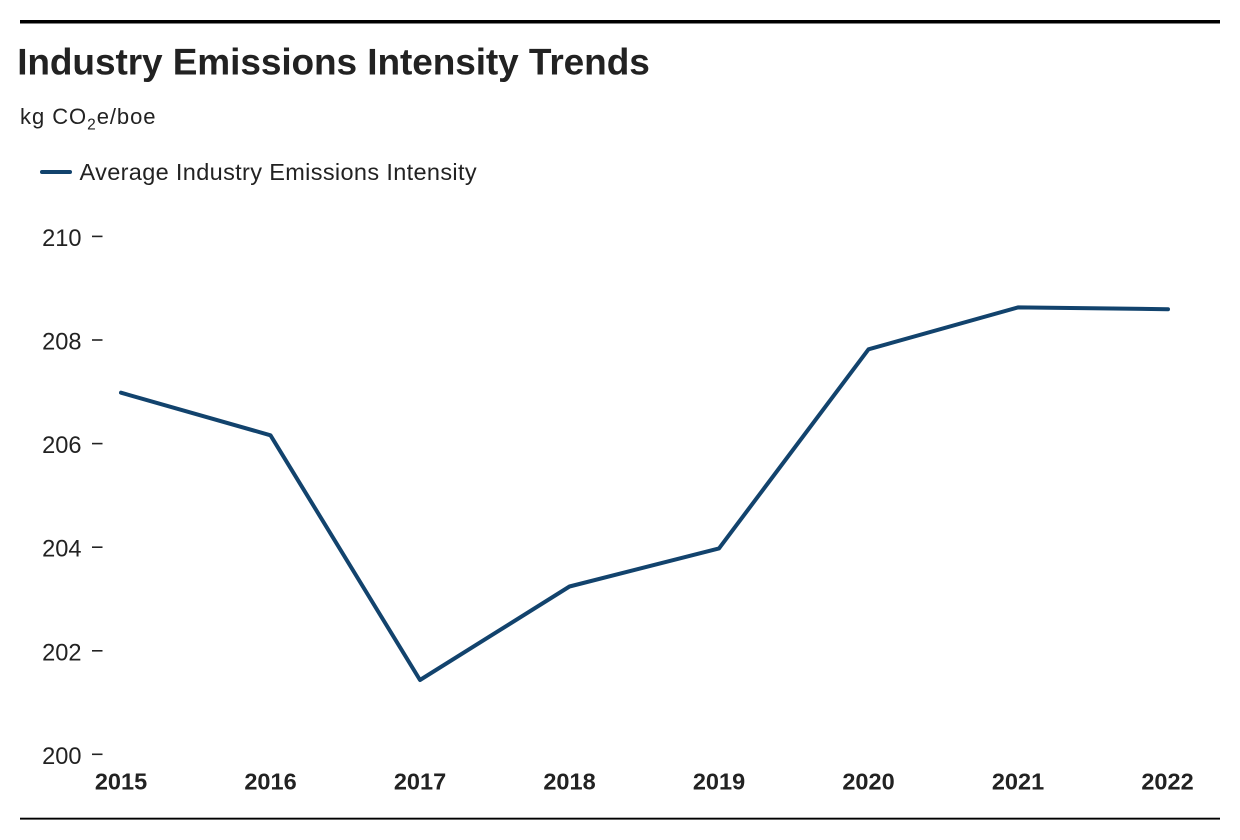  I want to click on svg-text: 2022, so click(1167, 782).